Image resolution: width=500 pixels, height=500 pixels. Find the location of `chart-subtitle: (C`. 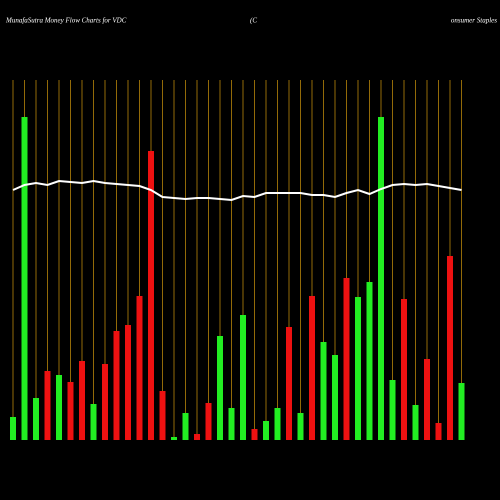

chart-subtitle: (C is located at coordinates (253, 21).